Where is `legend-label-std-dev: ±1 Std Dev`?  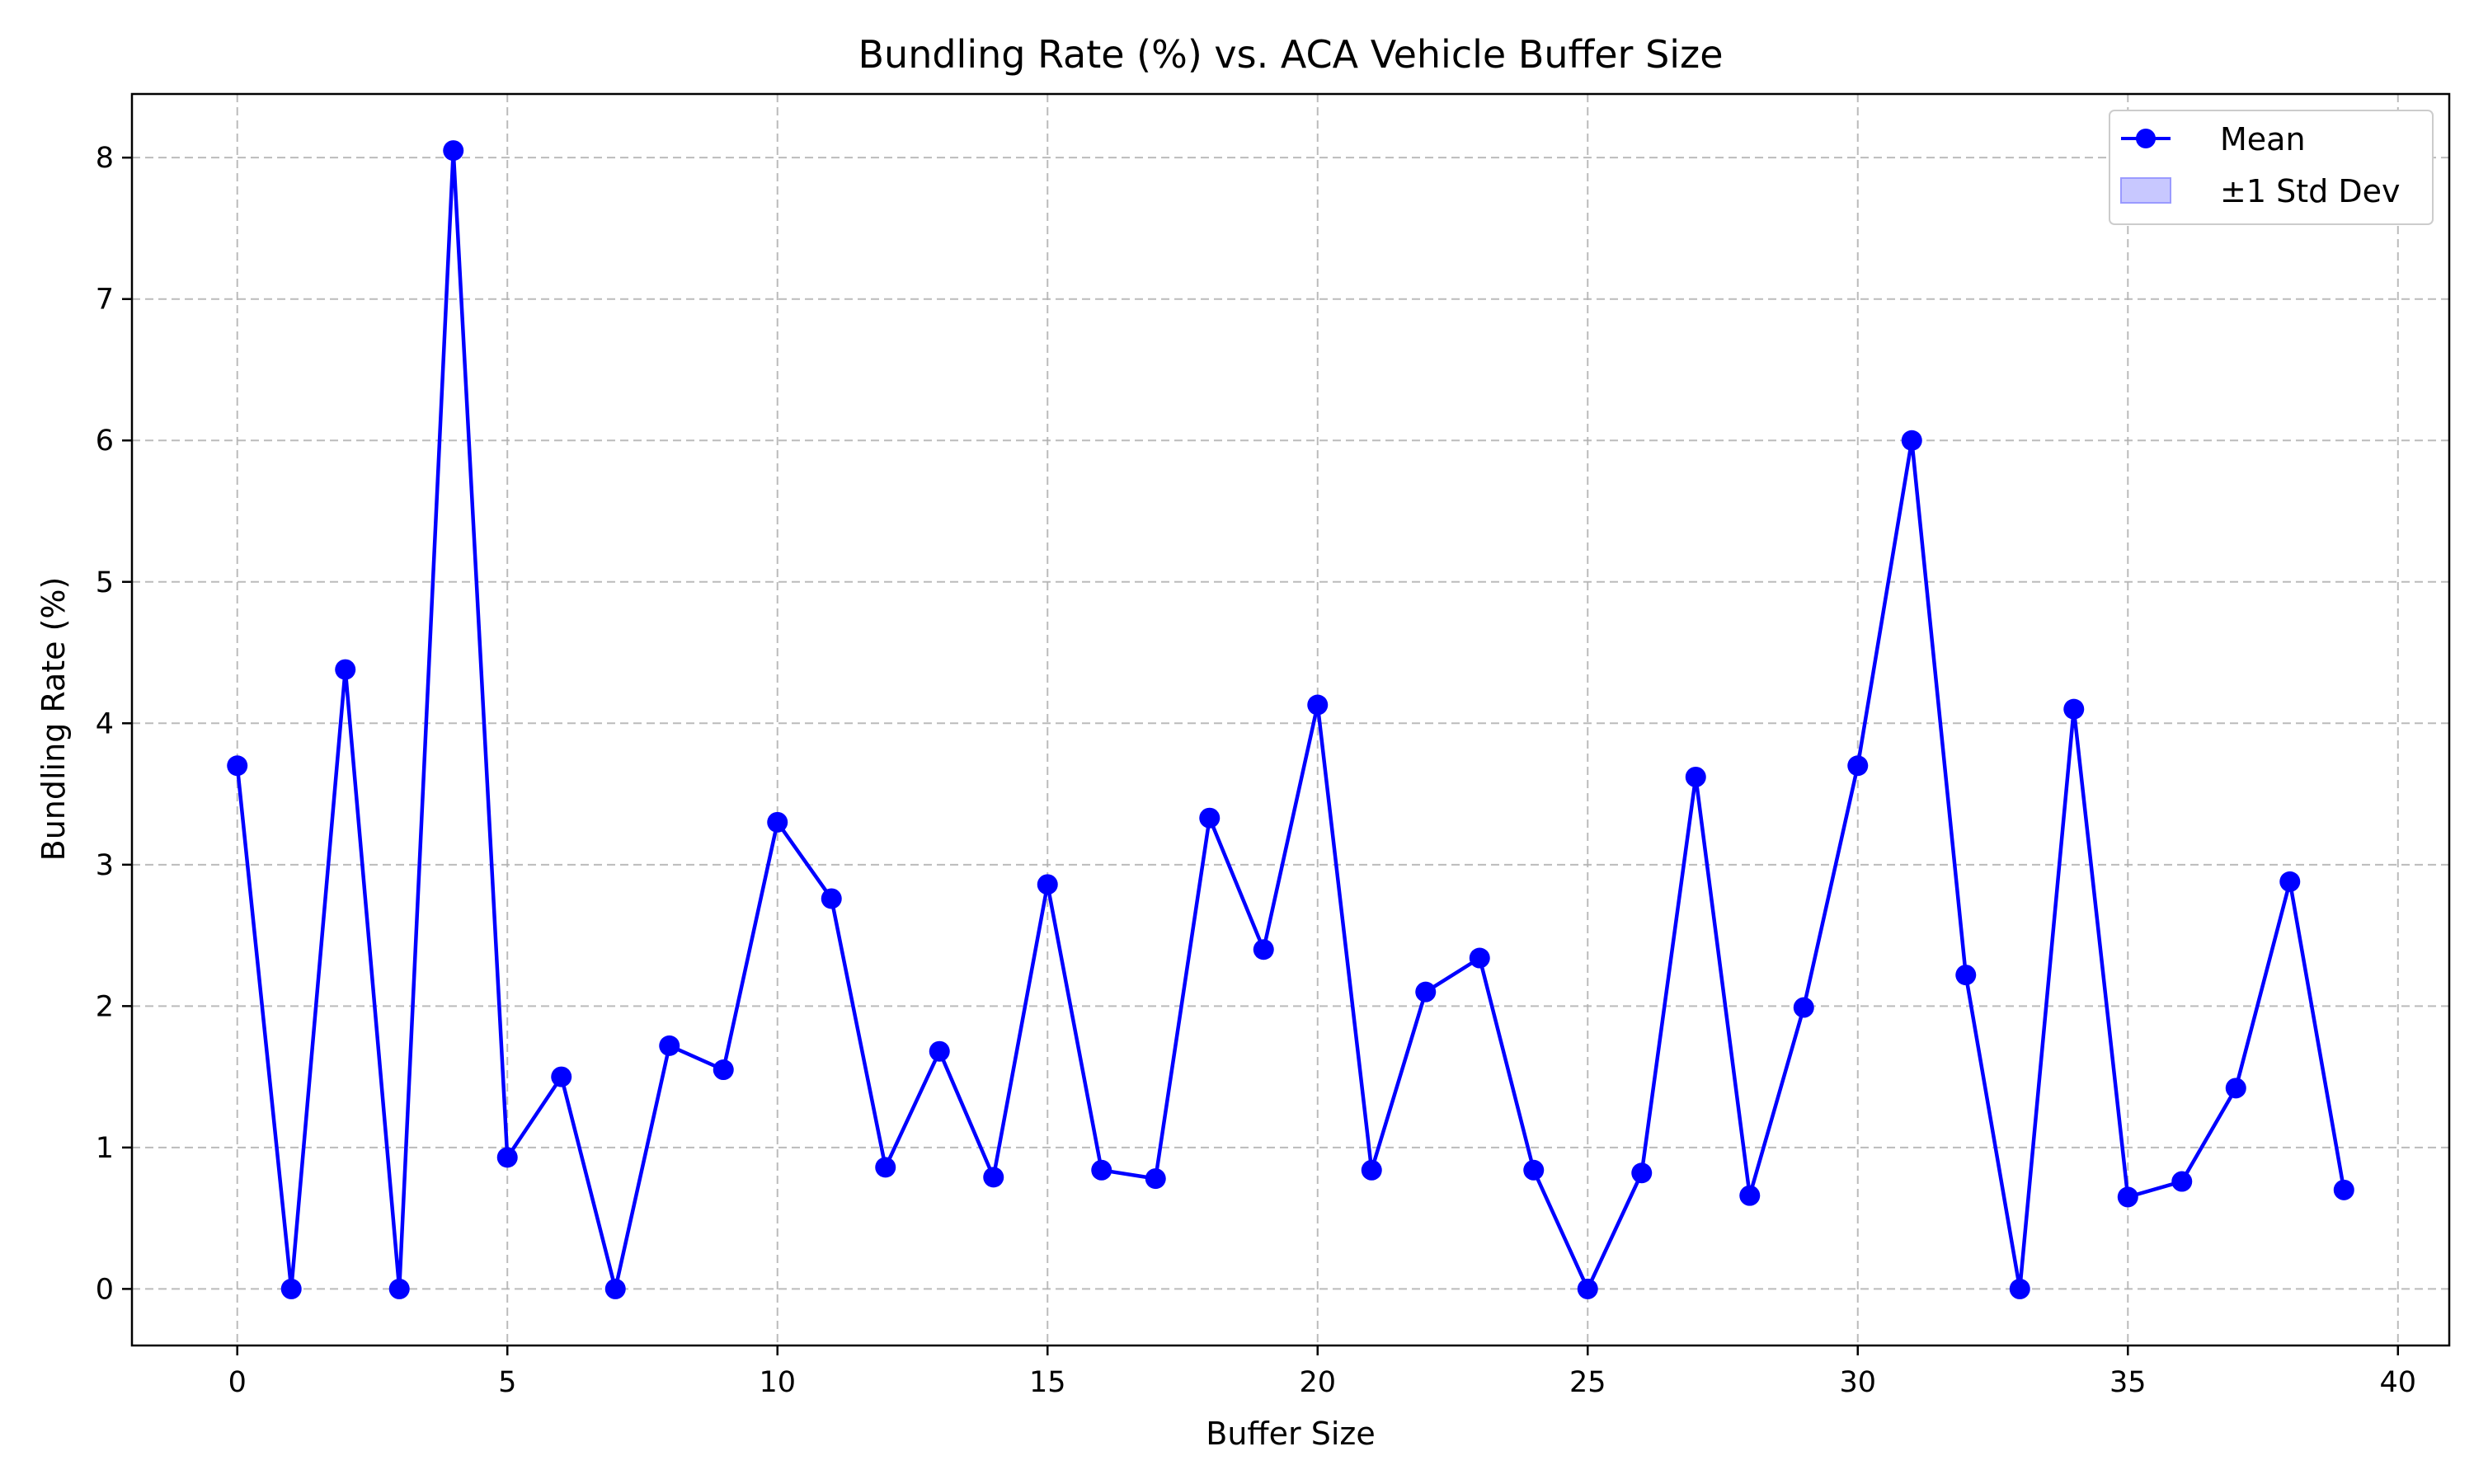 legend-label-std-dev: ±1 Std Dev is located at coordinates (2310, 191).